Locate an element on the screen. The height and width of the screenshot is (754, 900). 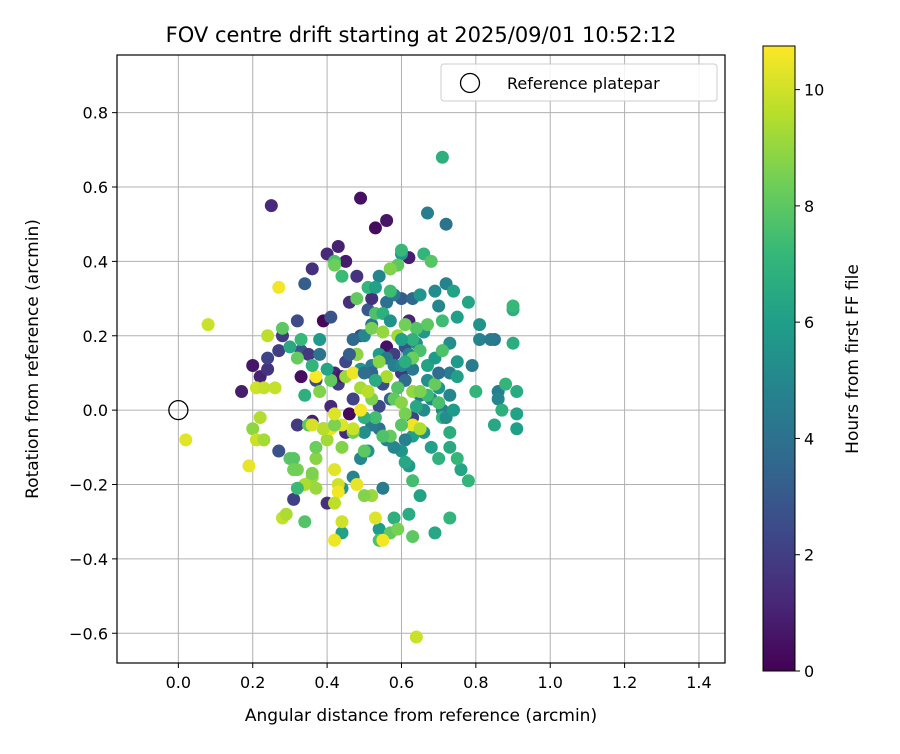
y-tick-label: 0.6 is located at coordinates (95, 187).